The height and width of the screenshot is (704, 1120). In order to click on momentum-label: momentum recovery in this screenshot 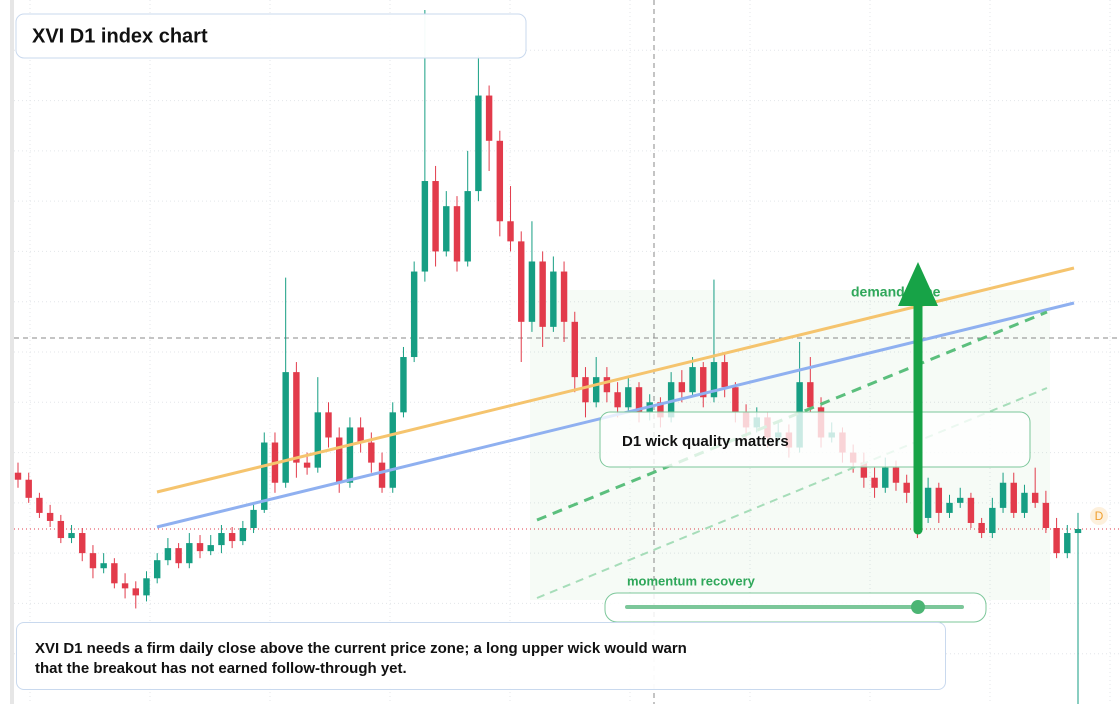, I will do `click(691, 580)`.